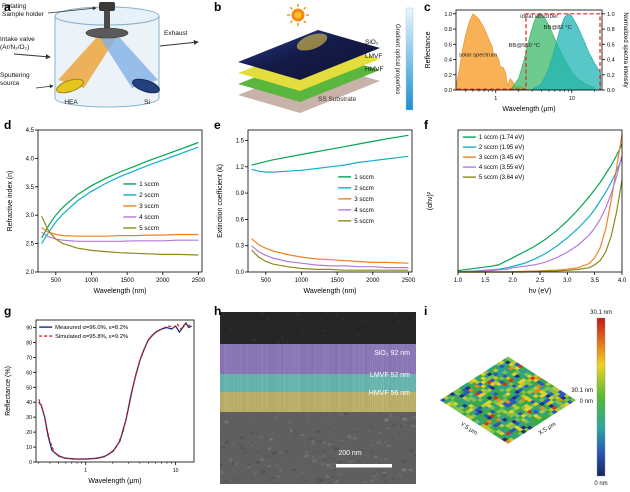 This screenshot has height=492, width=630. What do you see at coordinates (87, 63) in the screenshot?
I see `sputter-beam-left` at bounding box center [87, 63].